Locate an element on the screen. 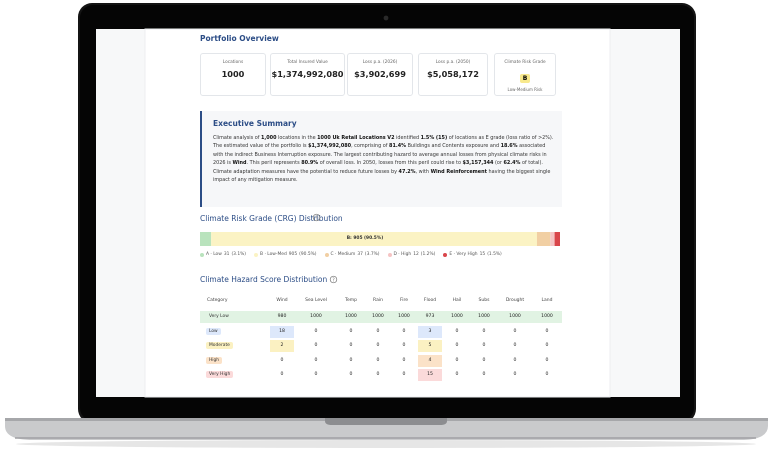  column-header: Subs is located at coordinates (484, 300).